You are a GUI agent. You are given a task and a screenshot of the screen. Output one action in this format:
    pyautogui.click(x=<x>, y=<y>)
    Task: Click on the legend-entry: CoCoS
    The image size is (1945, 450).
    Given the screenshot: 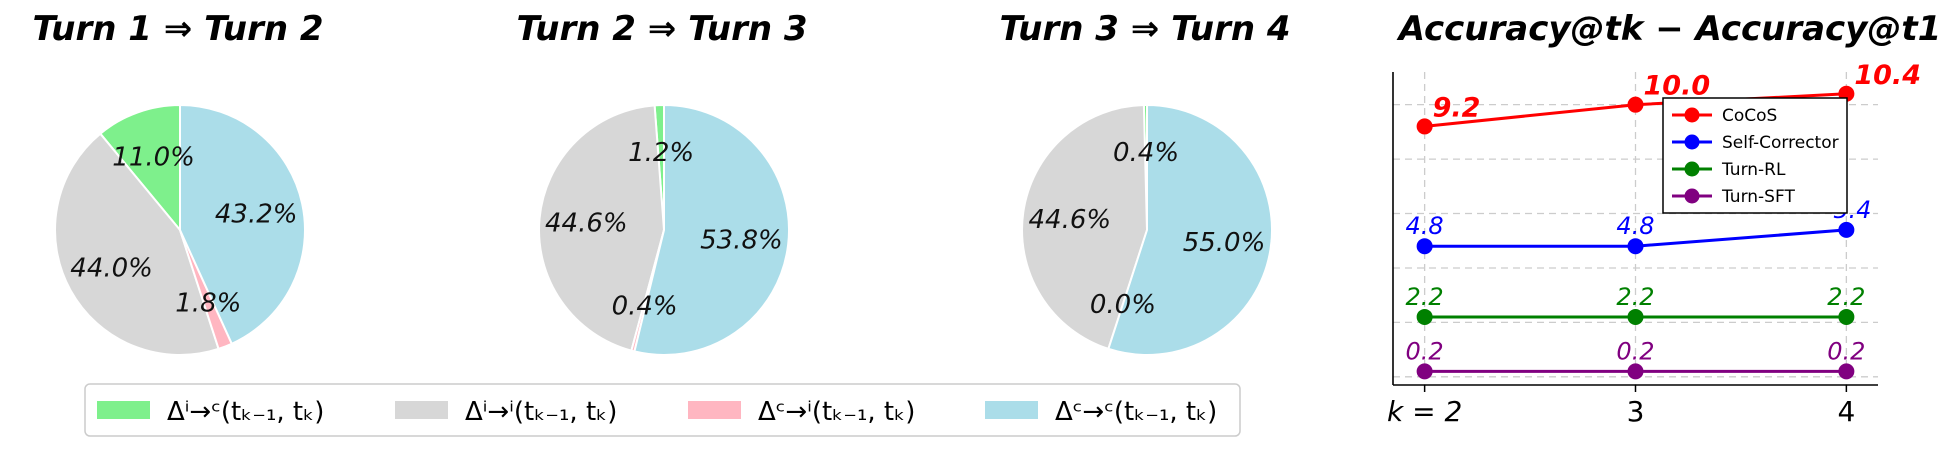 What is the action you would take?
    pyautogui.click(x=1724, y=116)
    